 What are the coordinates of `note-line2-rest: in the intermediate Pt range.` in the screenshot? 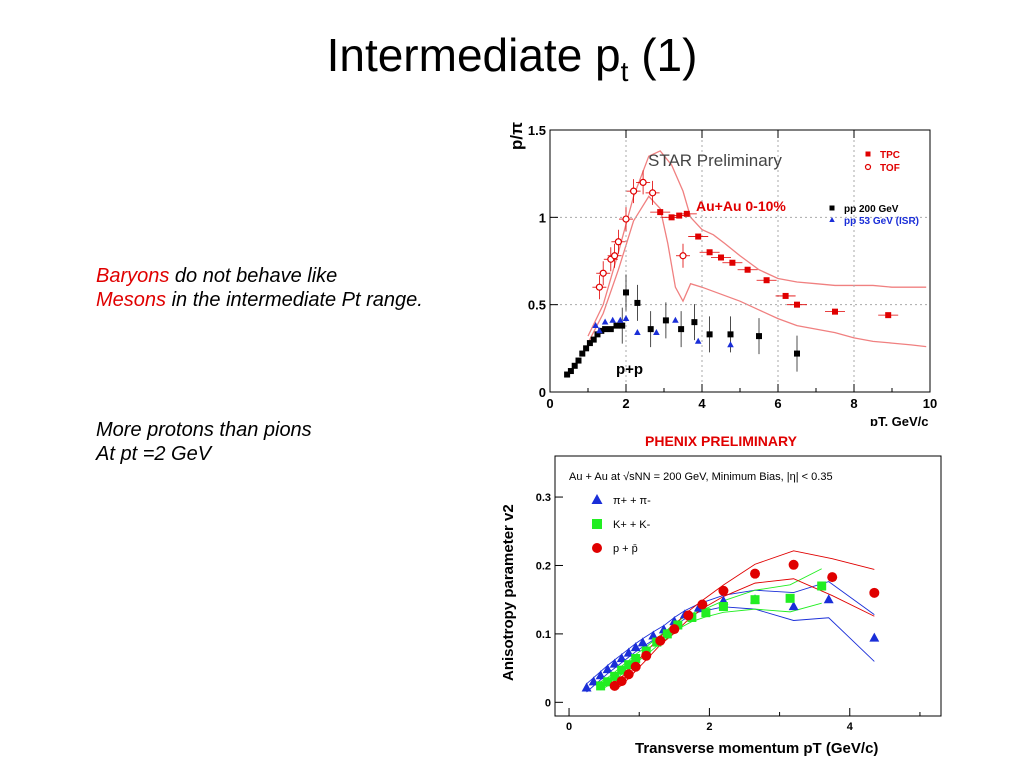 It's located at (294, 300).